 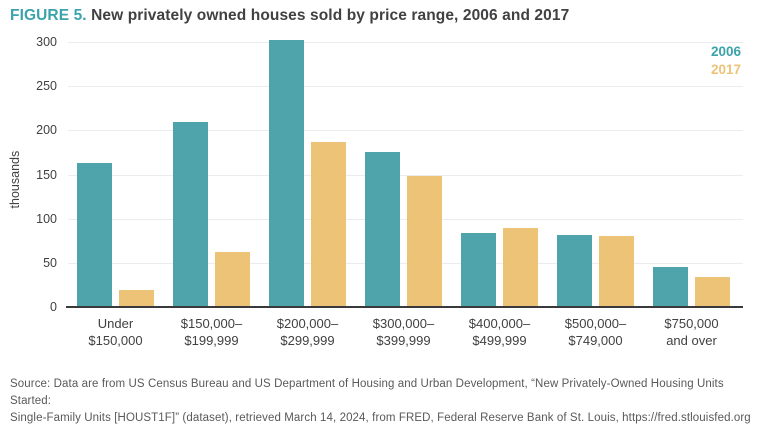 What do you see at coordinates (46, 130) in the screenshot?
I see `y-tick-200: 200` at bounding box center [46, 130].